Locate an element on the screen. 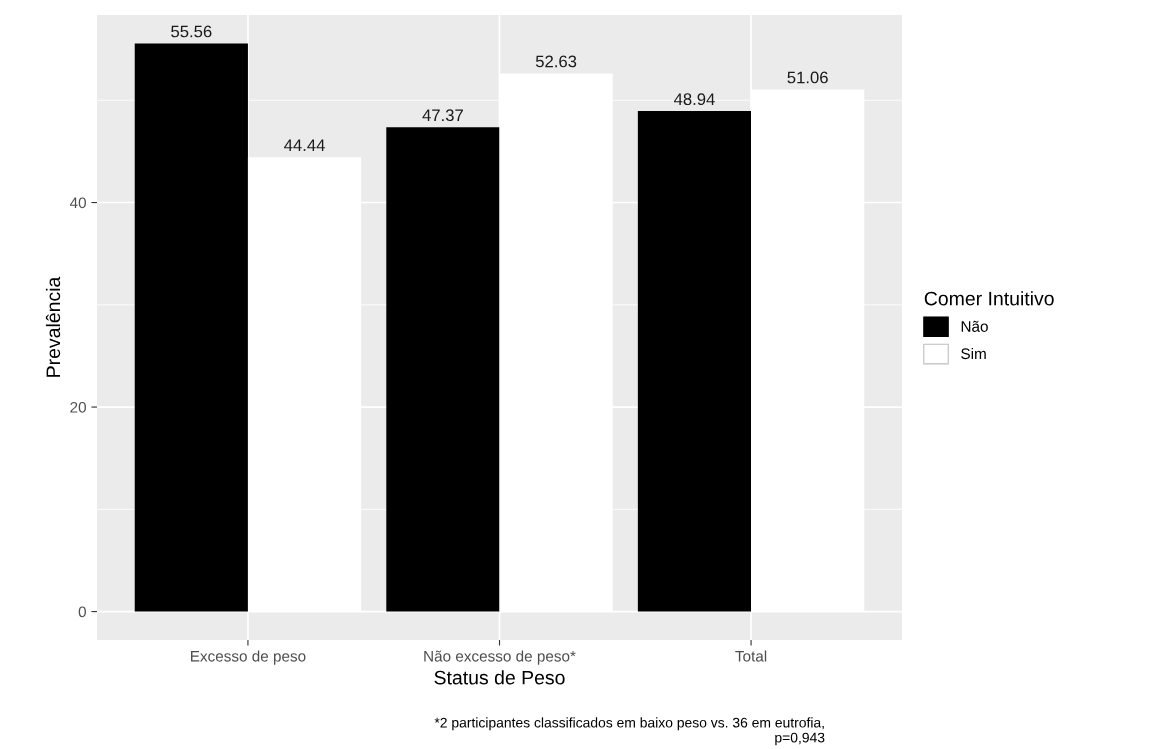 The image size is (1176, 749). data-label: 47.37 is located at coordinates (442, 115).